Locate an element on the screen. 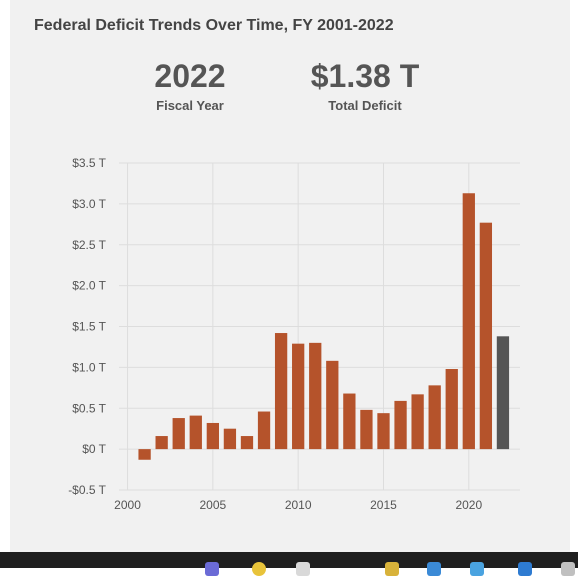  total-deficit-label: Total Deficit is located at coordinates (365, 105).